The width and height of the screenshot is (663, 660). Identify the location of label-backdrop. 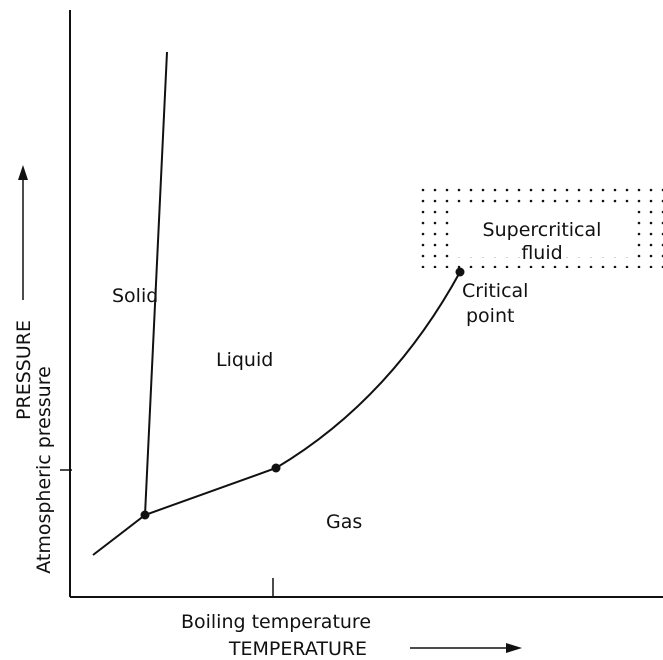
(542, 231).